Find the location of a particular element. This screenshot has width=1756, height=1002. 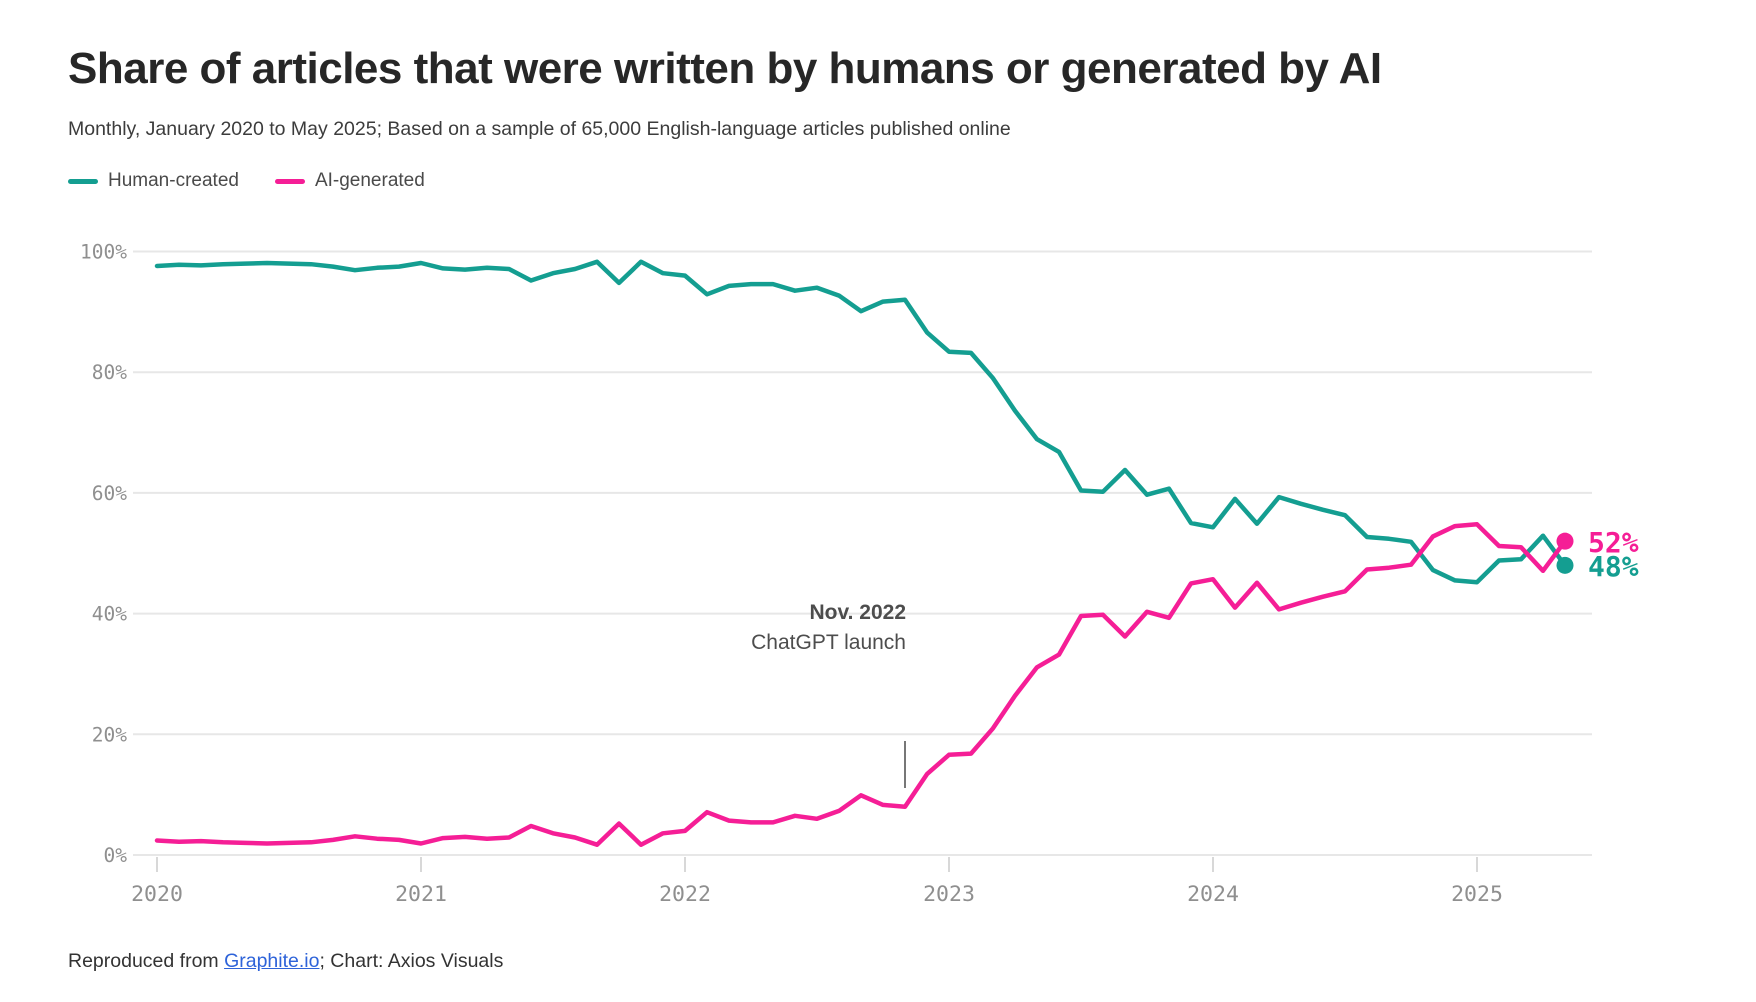

x-axis-tick-label: 2023 is located at coordinates (949, 894).